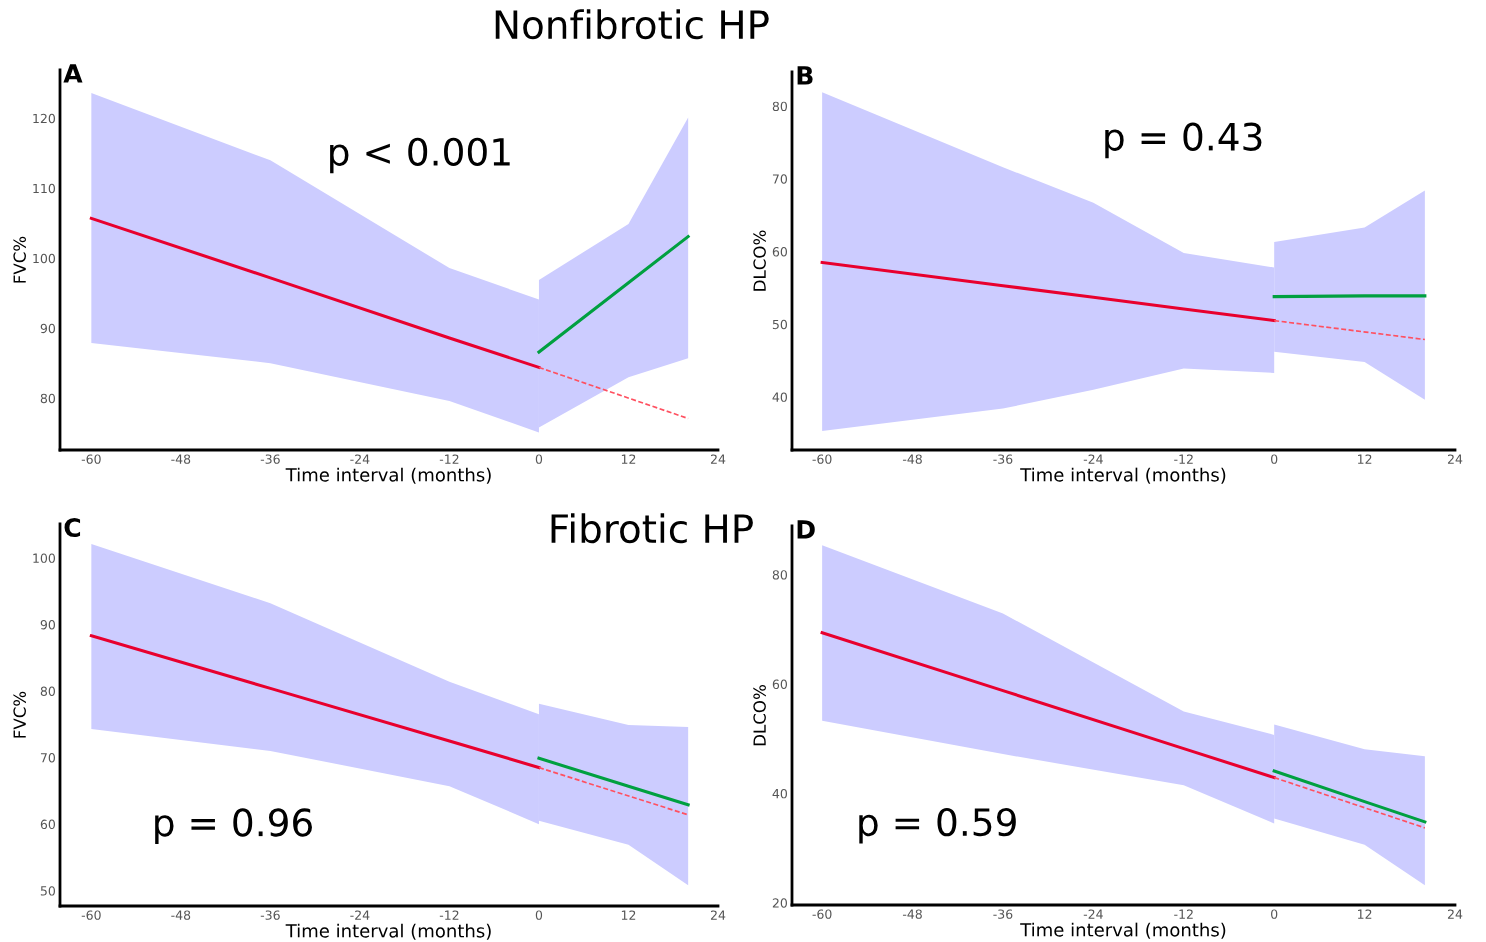  What do you see at coordinates (233, 826) in the screenshot?
I see `annotation: p = 0.96` at bounding box center [233, 826].